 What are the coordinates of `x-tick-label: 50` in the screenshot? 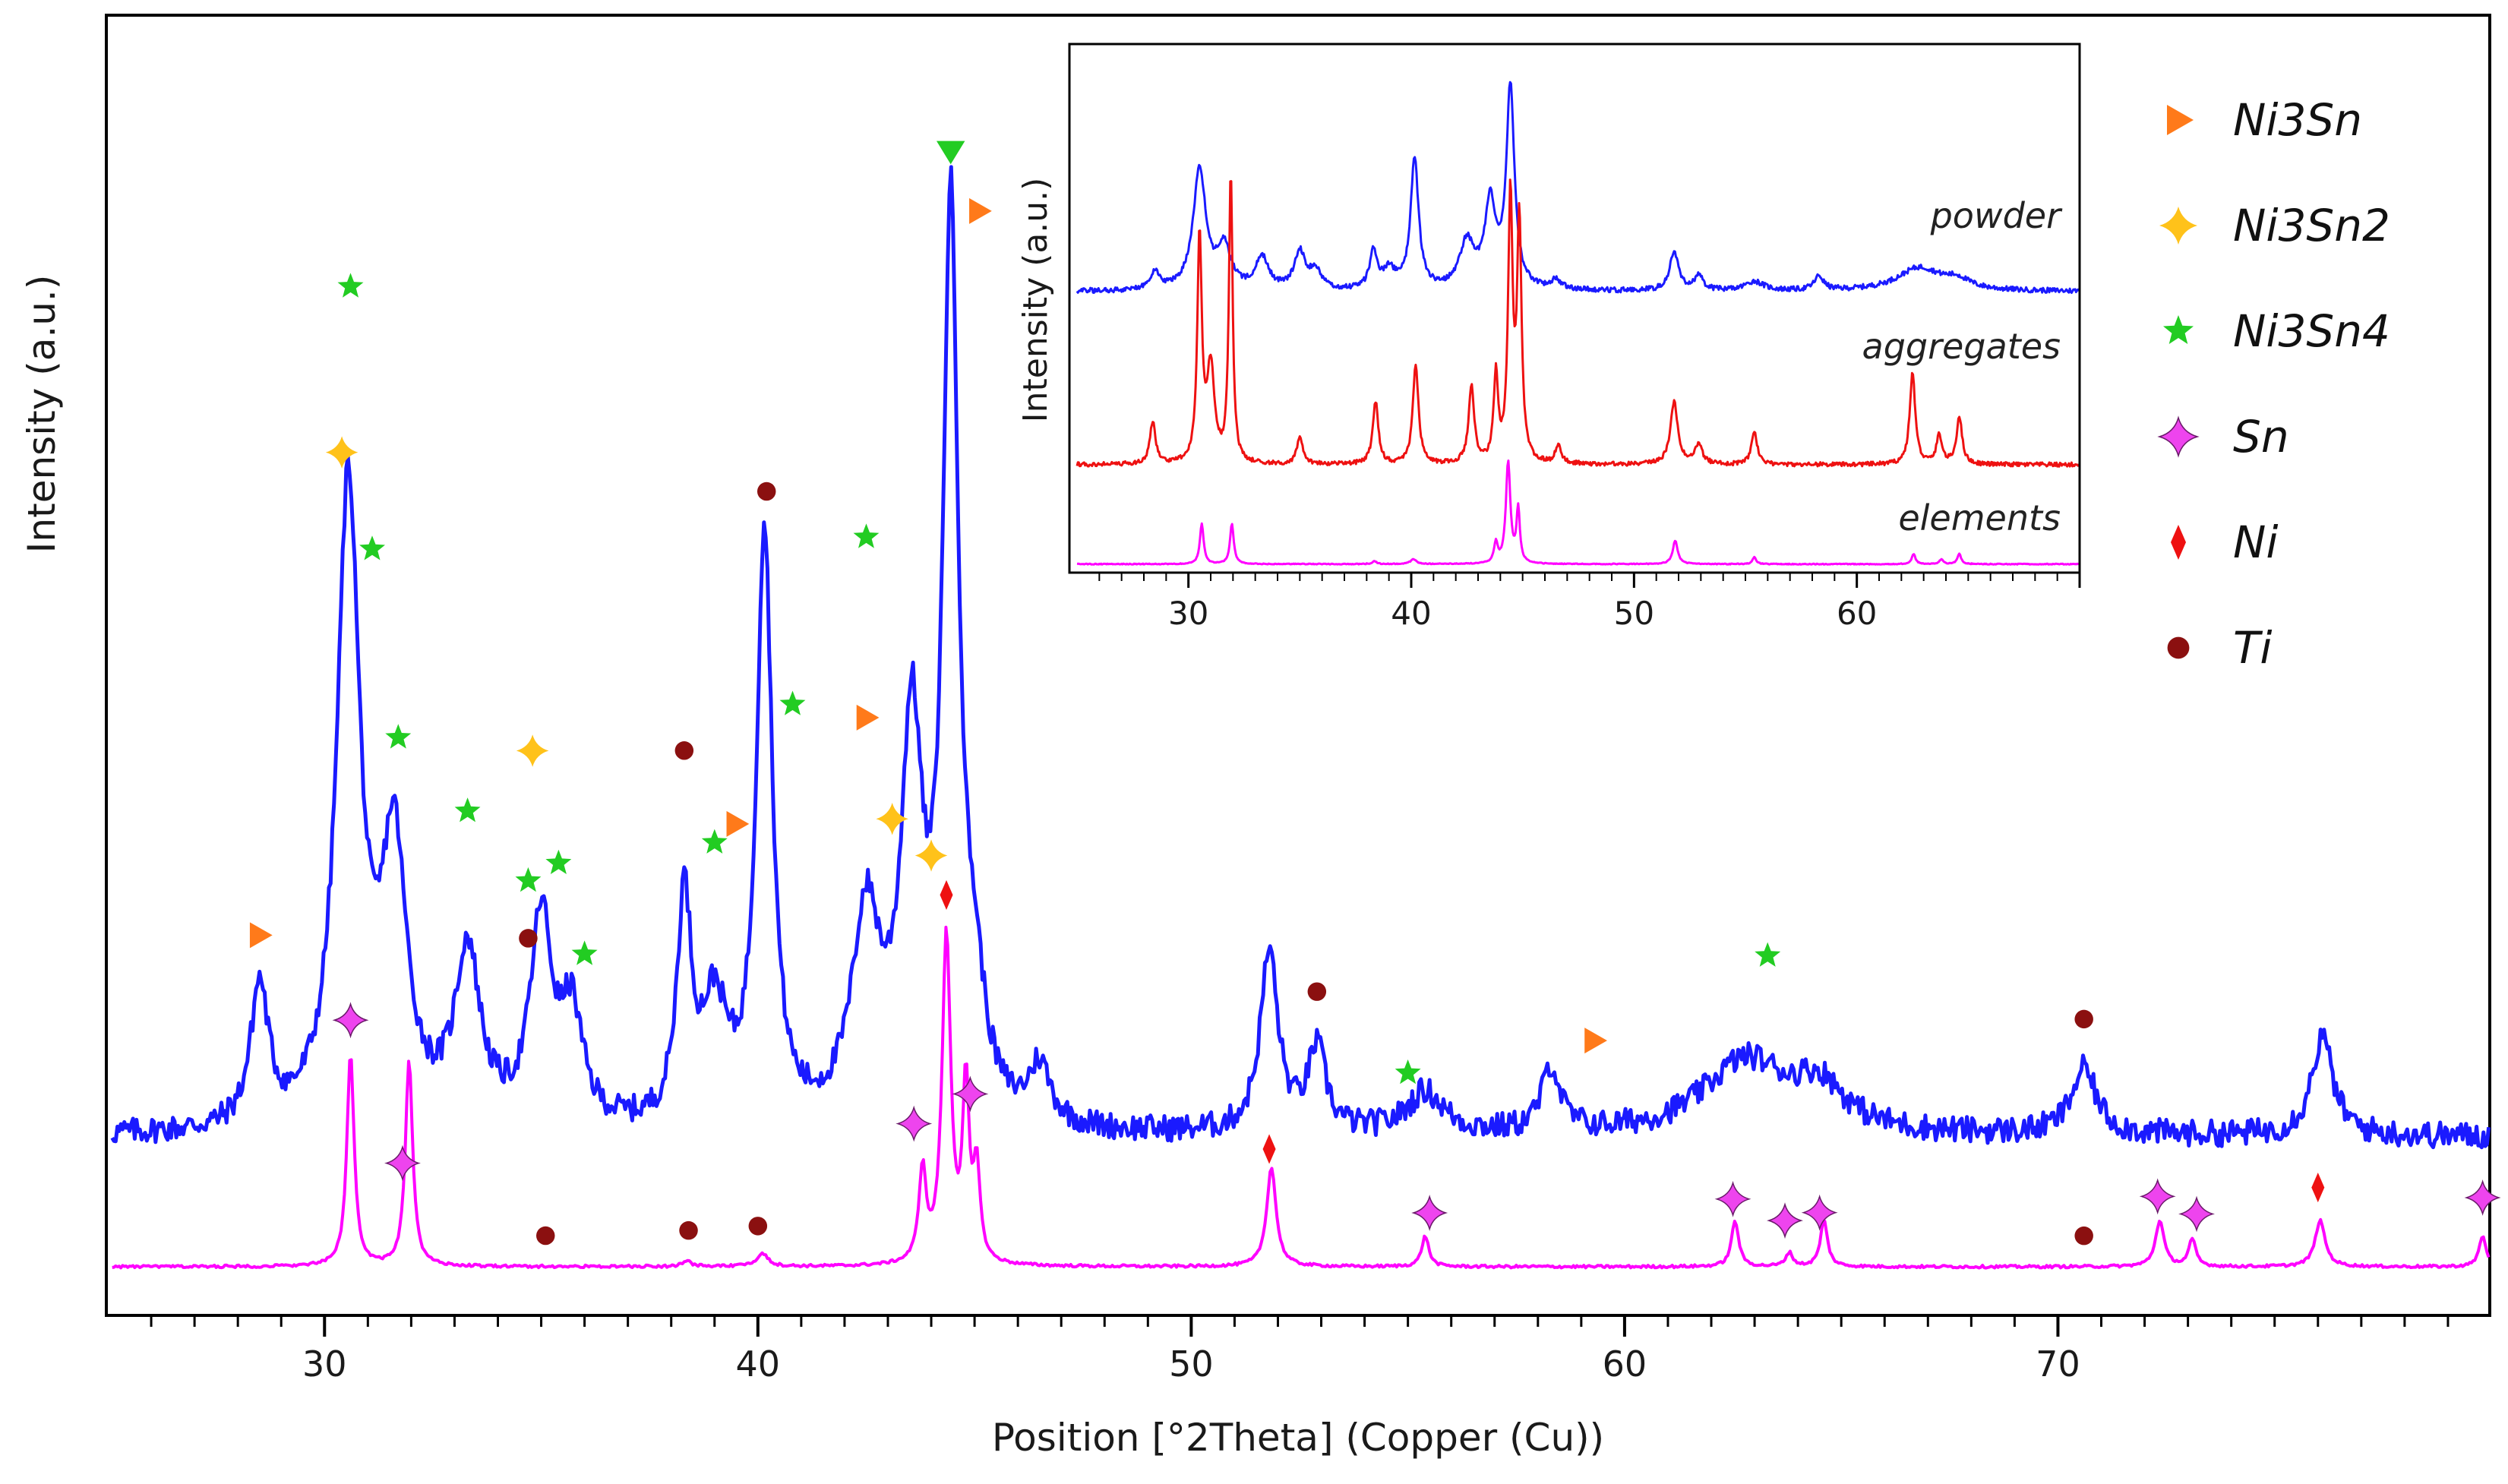 It's located at (1191, 1364).